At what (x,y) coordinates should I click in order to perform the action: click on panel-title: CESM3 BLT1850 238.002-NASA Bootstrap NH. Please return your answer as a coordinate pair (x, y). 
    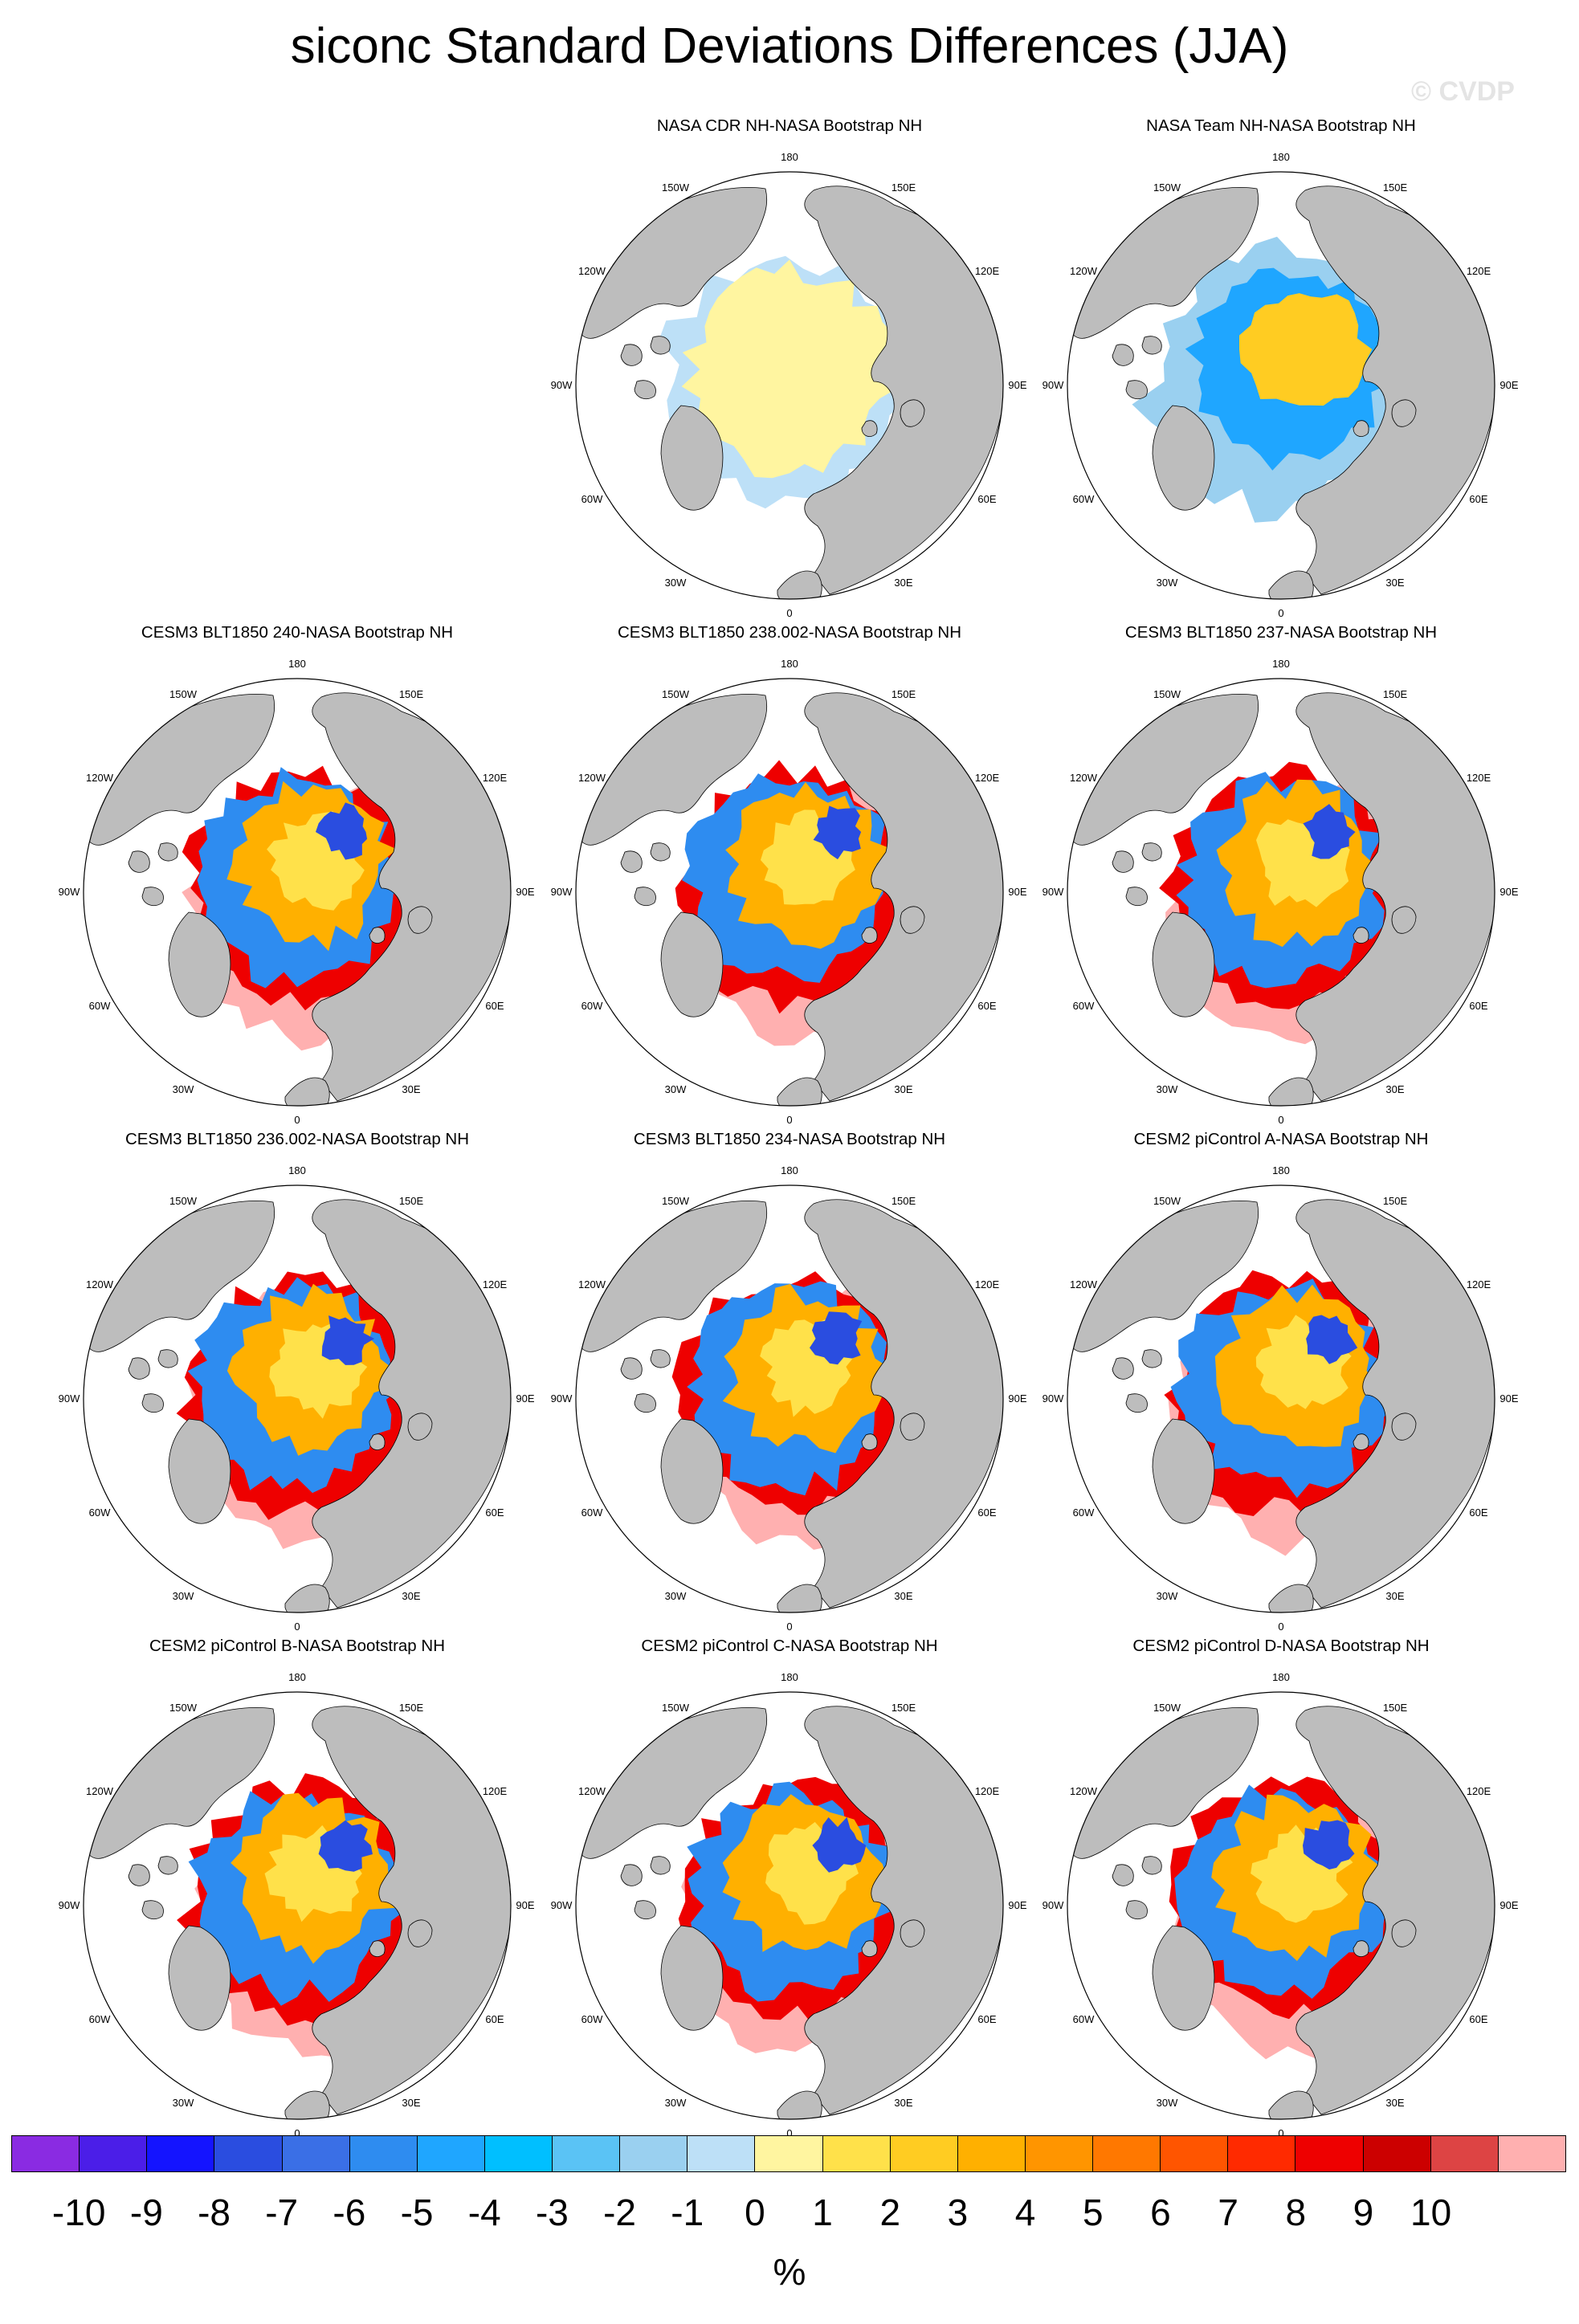
    Looking at the image, I should click on (789, 633).